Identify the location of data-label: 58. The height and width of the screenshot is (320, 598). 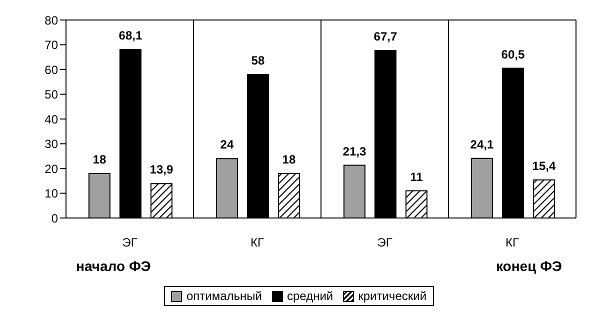
(258, 60).